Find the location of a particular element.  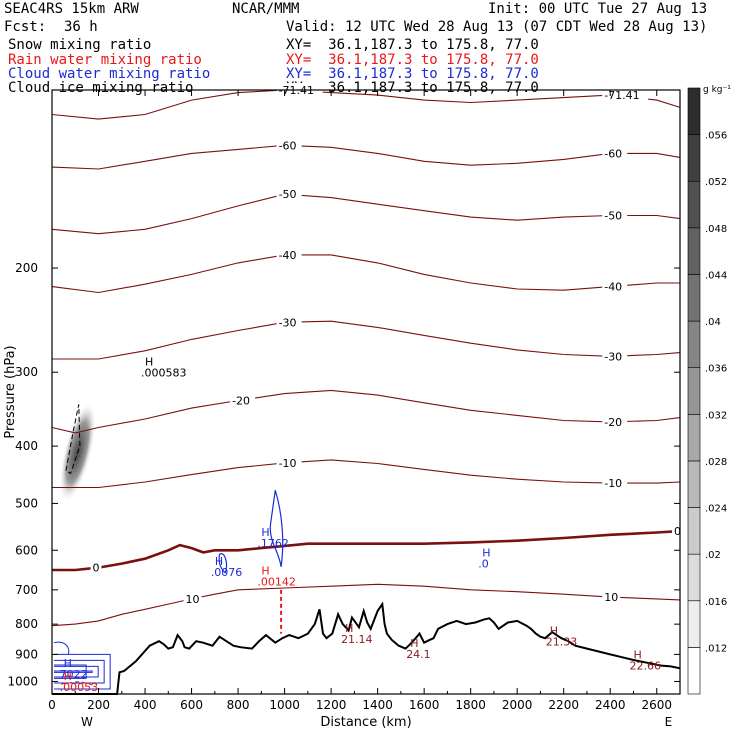

field-xy-rain: XY= 36.1,187.3 to 175.8, 77.0 is located at coordinates (412, 60).